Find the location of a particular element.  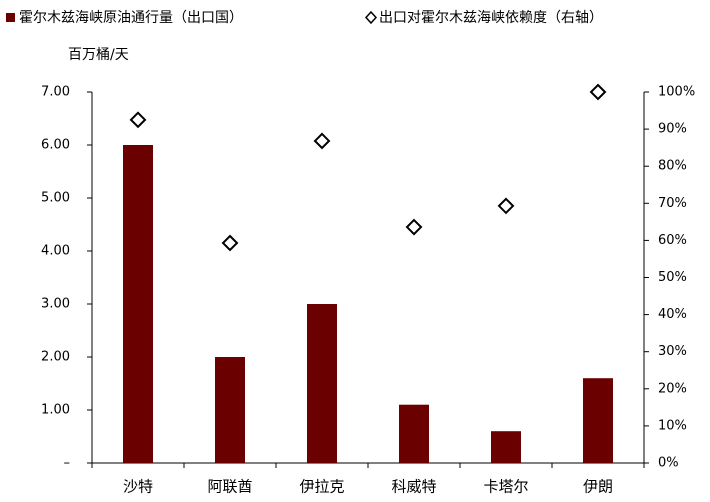

y-tick-label: 5.00 is located at coordinates (55, 198).